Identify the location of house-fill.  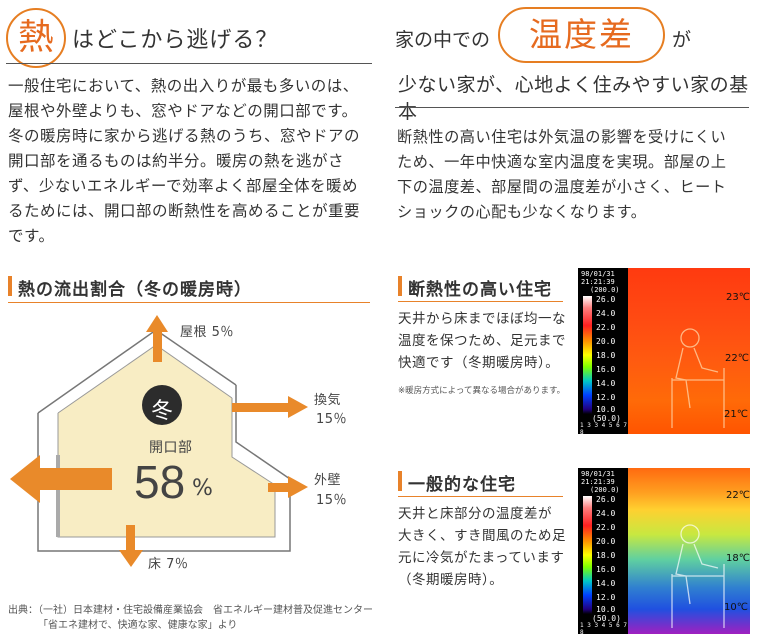
(166, 441).